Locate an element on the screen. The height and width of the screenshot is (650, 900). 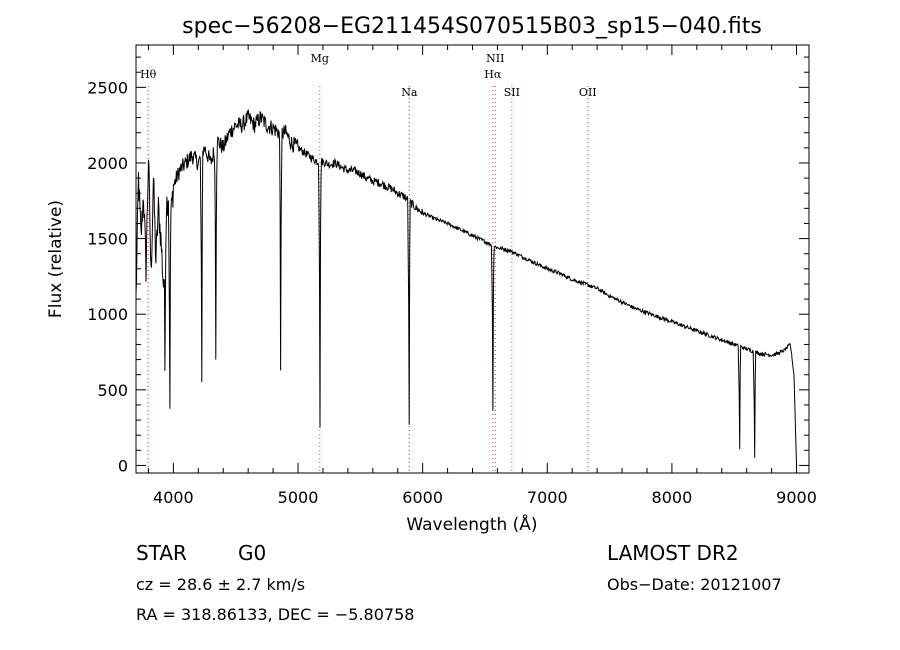
x-axis-label: Wavelength (Å) is located at coordinates (471, 524).